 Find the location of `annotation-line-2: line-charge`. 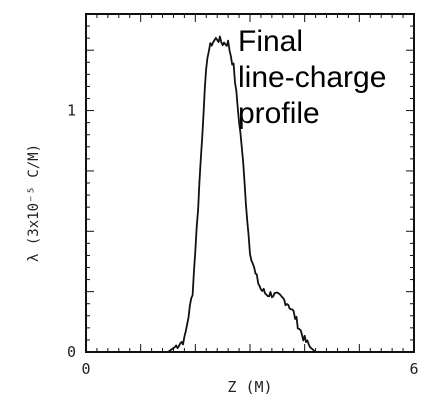

annotation-line-2: line-charge is located at coordinates (312, 77).